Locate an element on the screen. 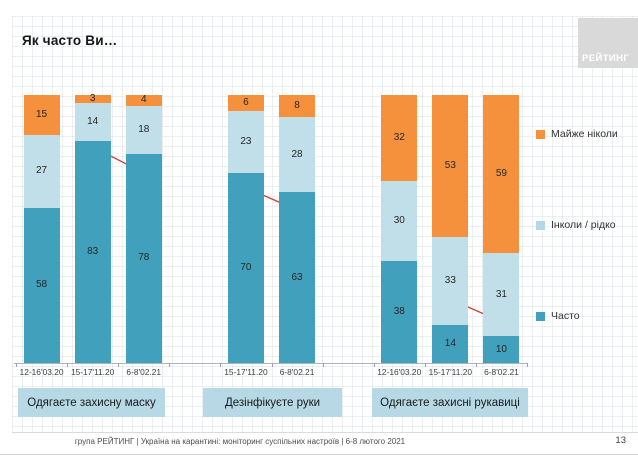 Image resolution: width=638 pixels, height=456 pixels. bar-segment-Часто: 70 is located at coordinates (245, 268).